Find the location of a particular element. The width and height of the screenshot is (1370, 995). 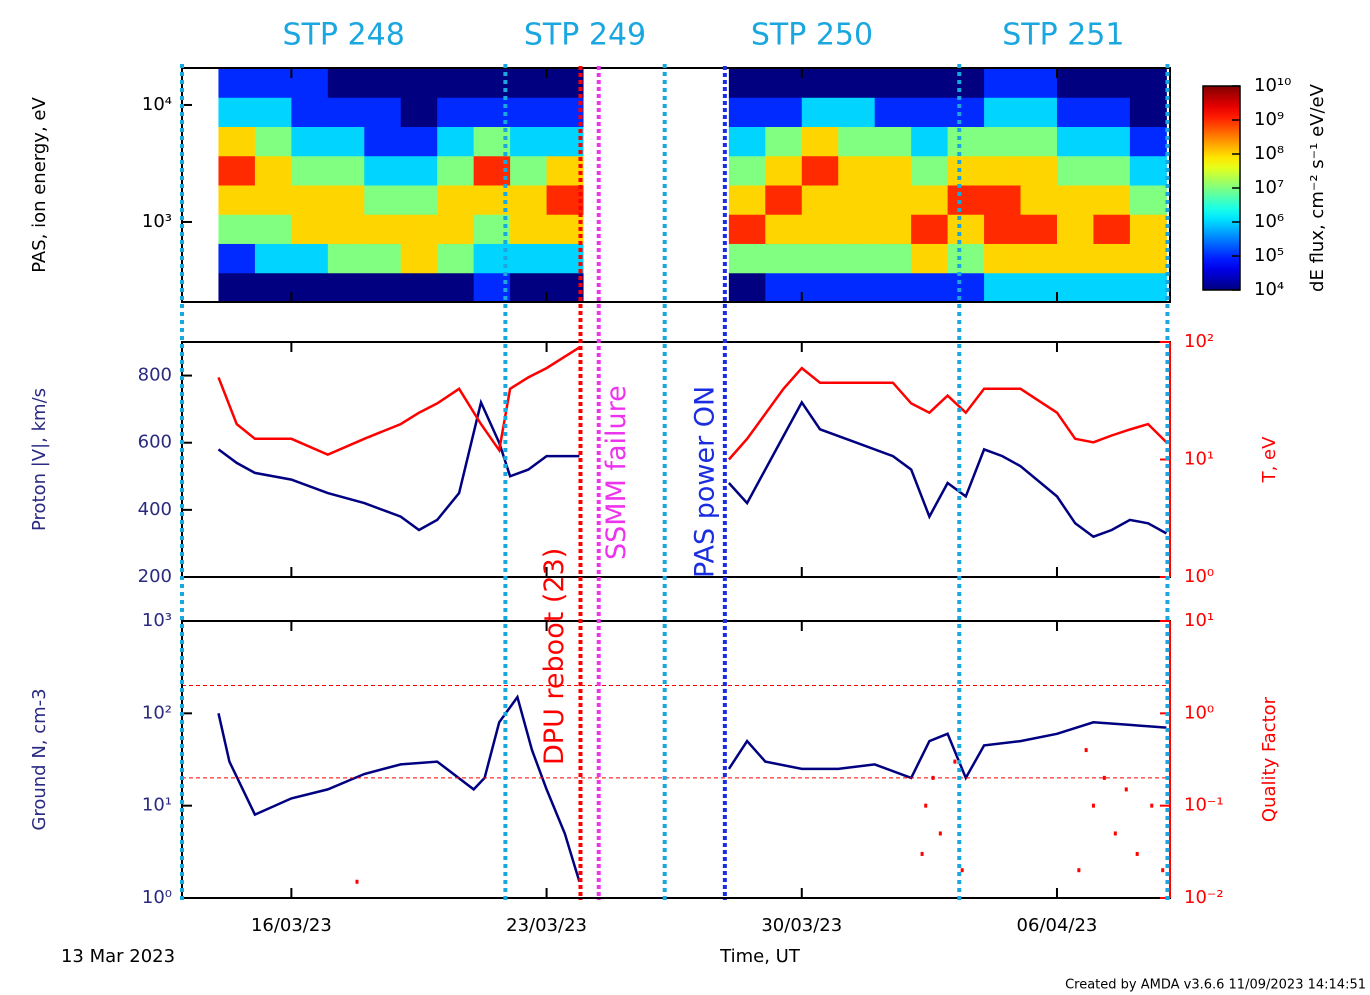

y2-axis-label: T, eV is located at coordinates (1269, 460).